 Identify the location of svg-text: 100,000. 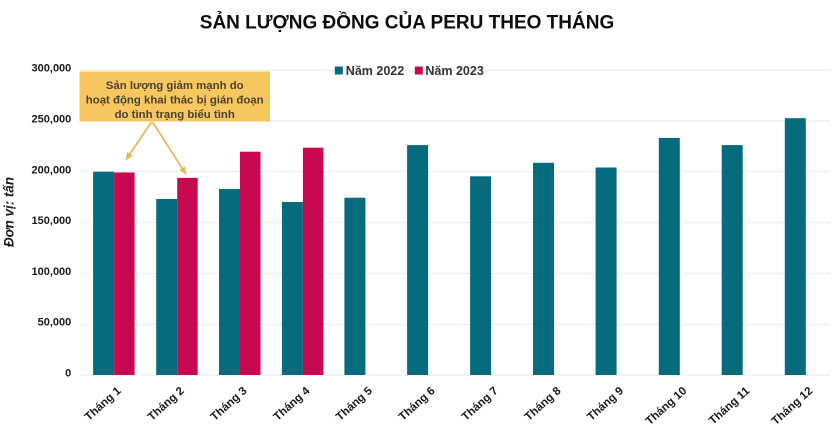
(52, 272).